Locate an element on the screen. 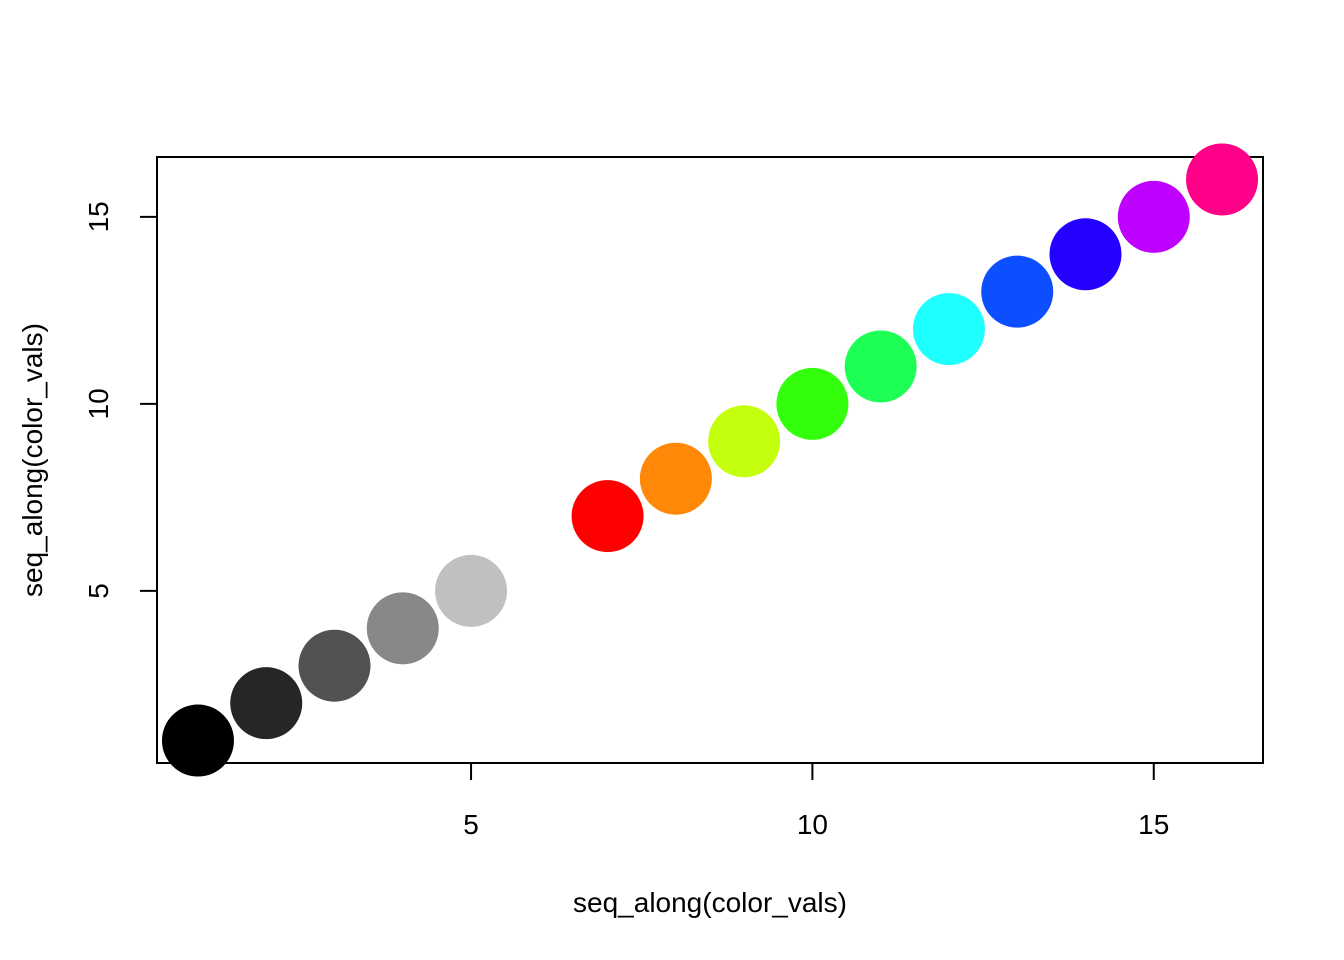 This screenshot has height=960, width=1344. x-tick-label: 5 is located at coordinates (471, 824).